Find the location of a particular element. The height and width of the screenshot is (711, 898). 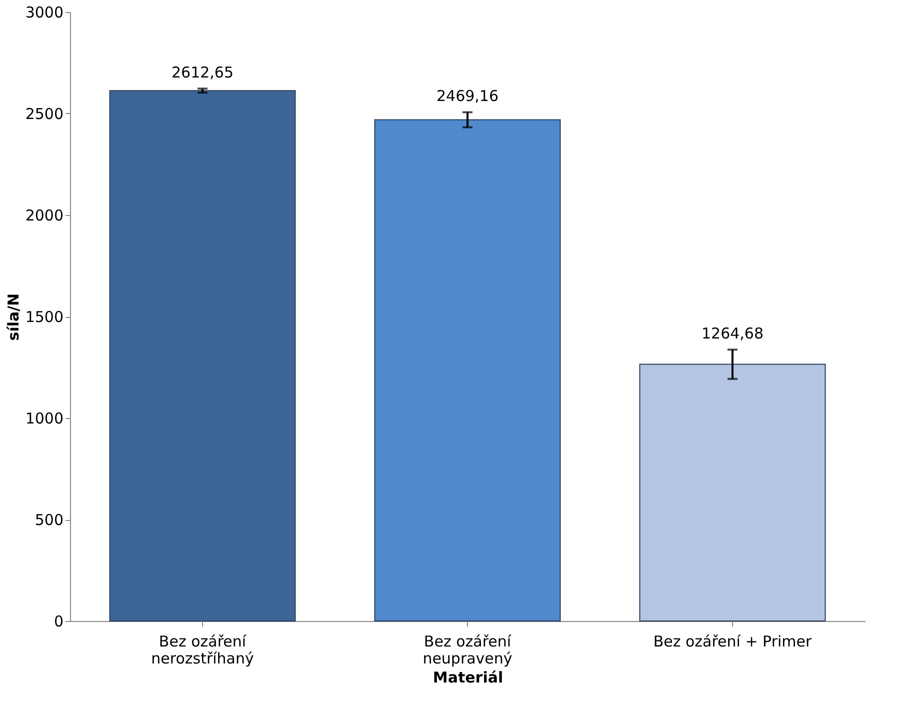

y-tick-label: 1000 is located at coordinates (44, 419).